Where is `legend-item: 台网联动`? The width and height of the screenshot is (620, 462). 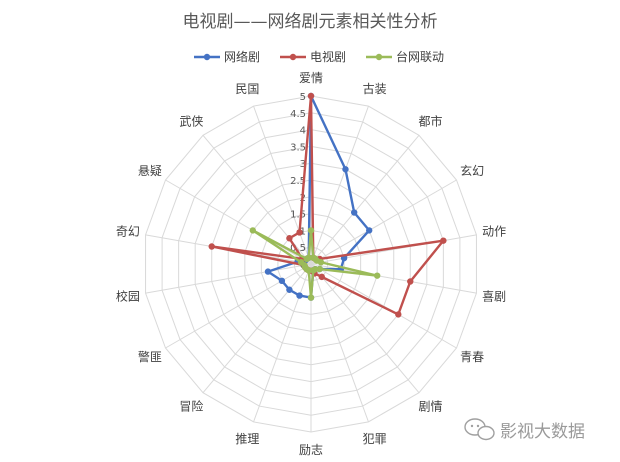 legend-item: 台网联动 is located at coordinates (405, 56).